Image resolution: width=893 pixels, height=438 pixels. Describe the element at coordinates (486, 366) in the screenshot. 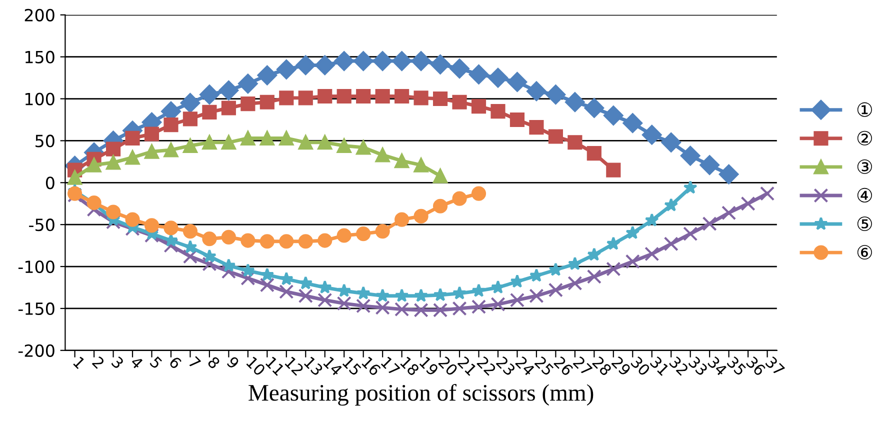

I see `x-tick-label: 22` at that location.